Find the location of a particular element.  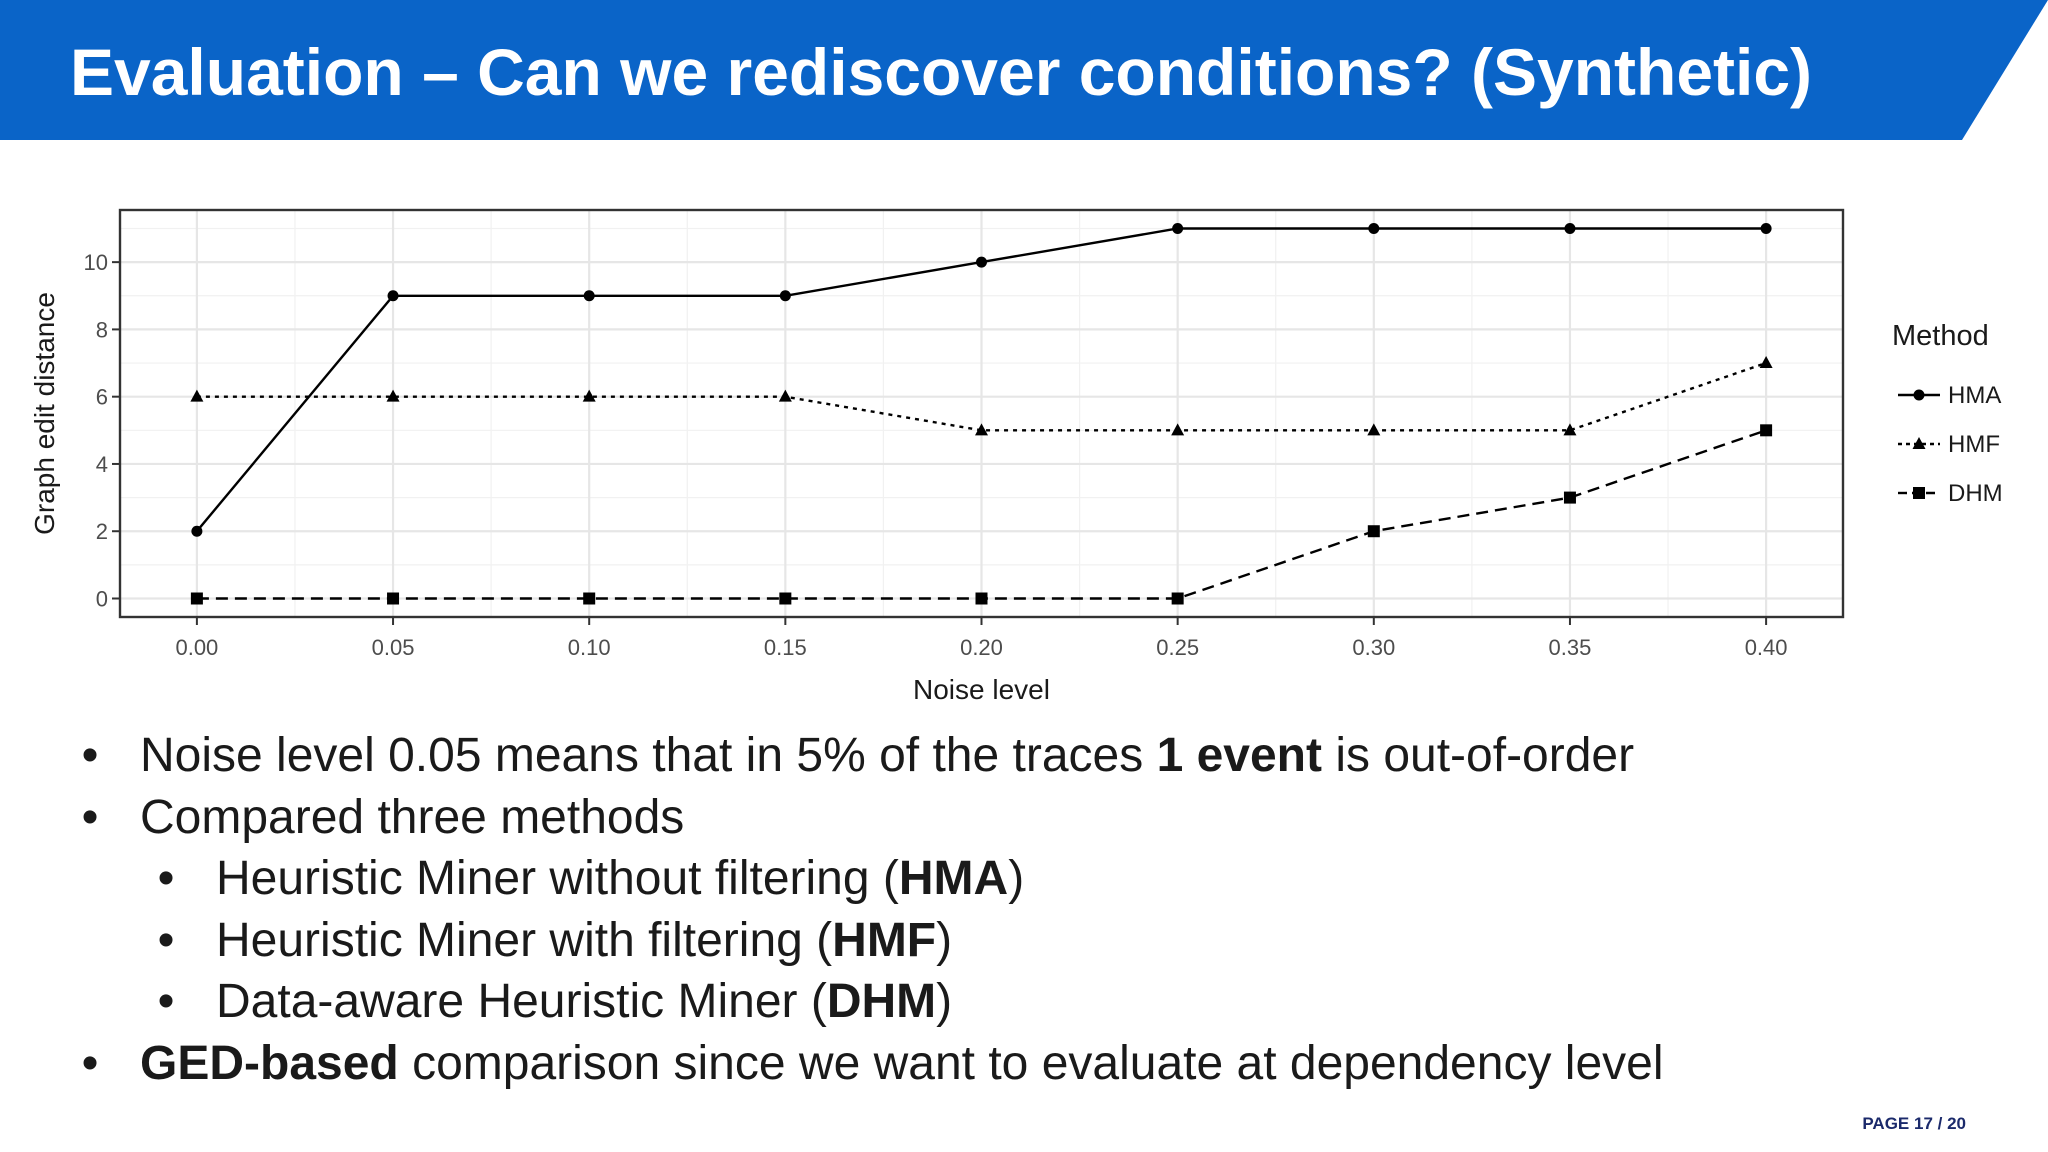

bullet-bold-text: HMF is located at coordinates (884, 940).